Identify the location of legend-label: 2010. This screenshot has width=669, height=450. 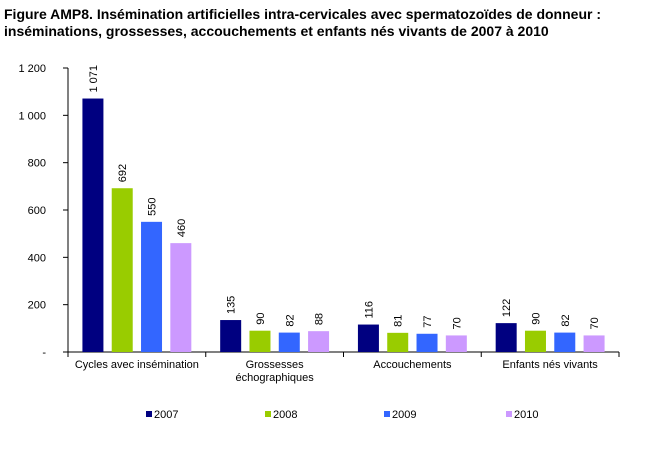
(526, 415).